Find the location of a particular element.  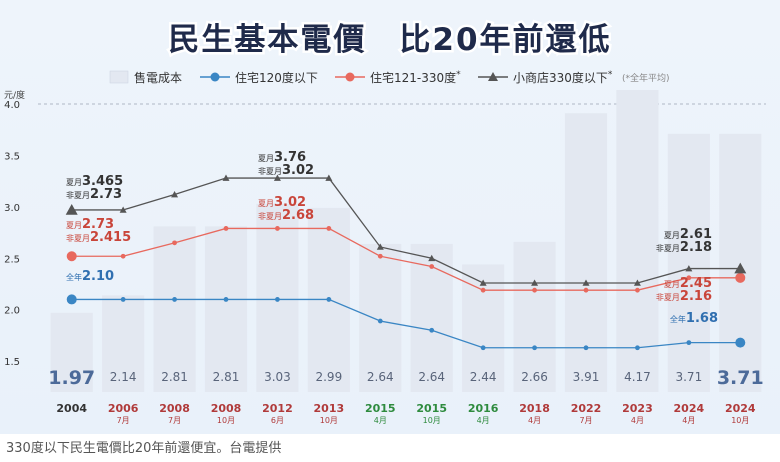

annotation-low-2004-prefix-0: 全年 is located at coordinates (74, 277).